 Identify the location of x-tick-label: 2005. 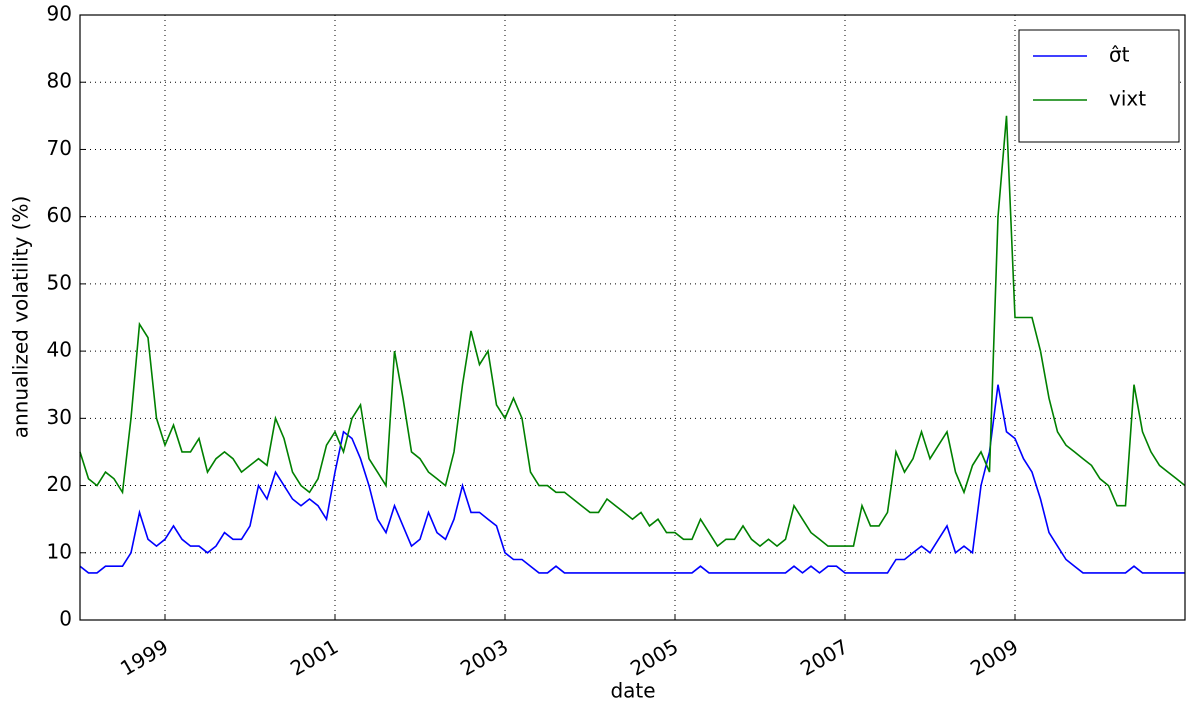
(654, 657).